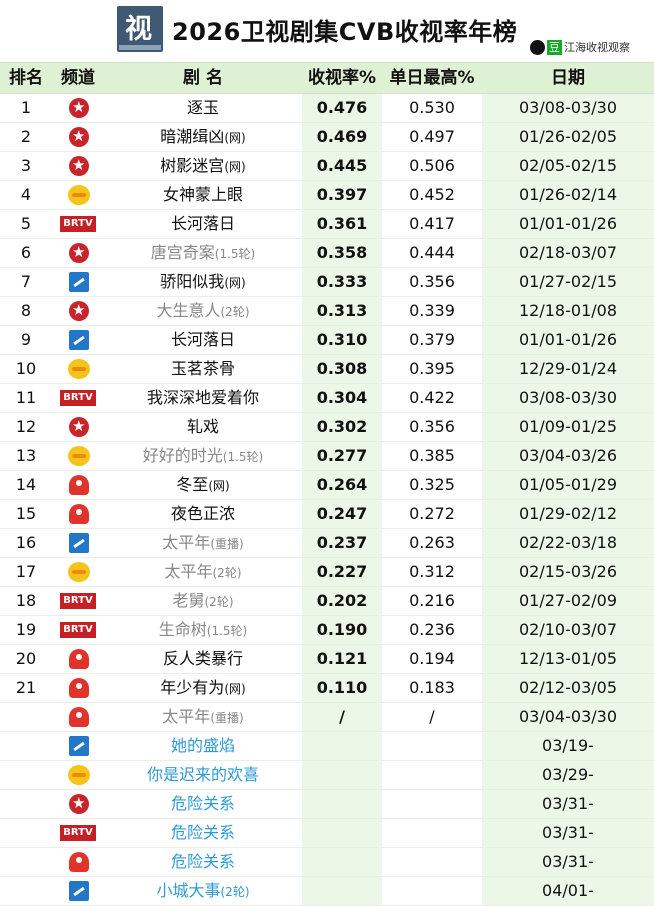 This screenshot has width=654, height=906. Describe the element at coordinates (203, 427) in the screenshot. I see `show-name-cell: 轧戏` at that location.